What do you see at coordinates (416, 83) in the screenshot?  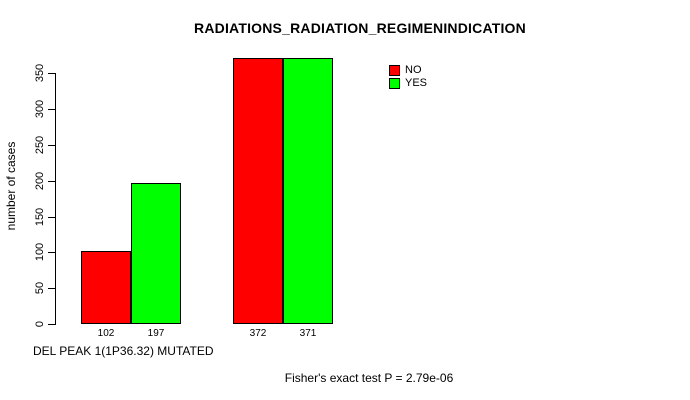 I see `legend-label: YES` at bounding box center [416, 83].